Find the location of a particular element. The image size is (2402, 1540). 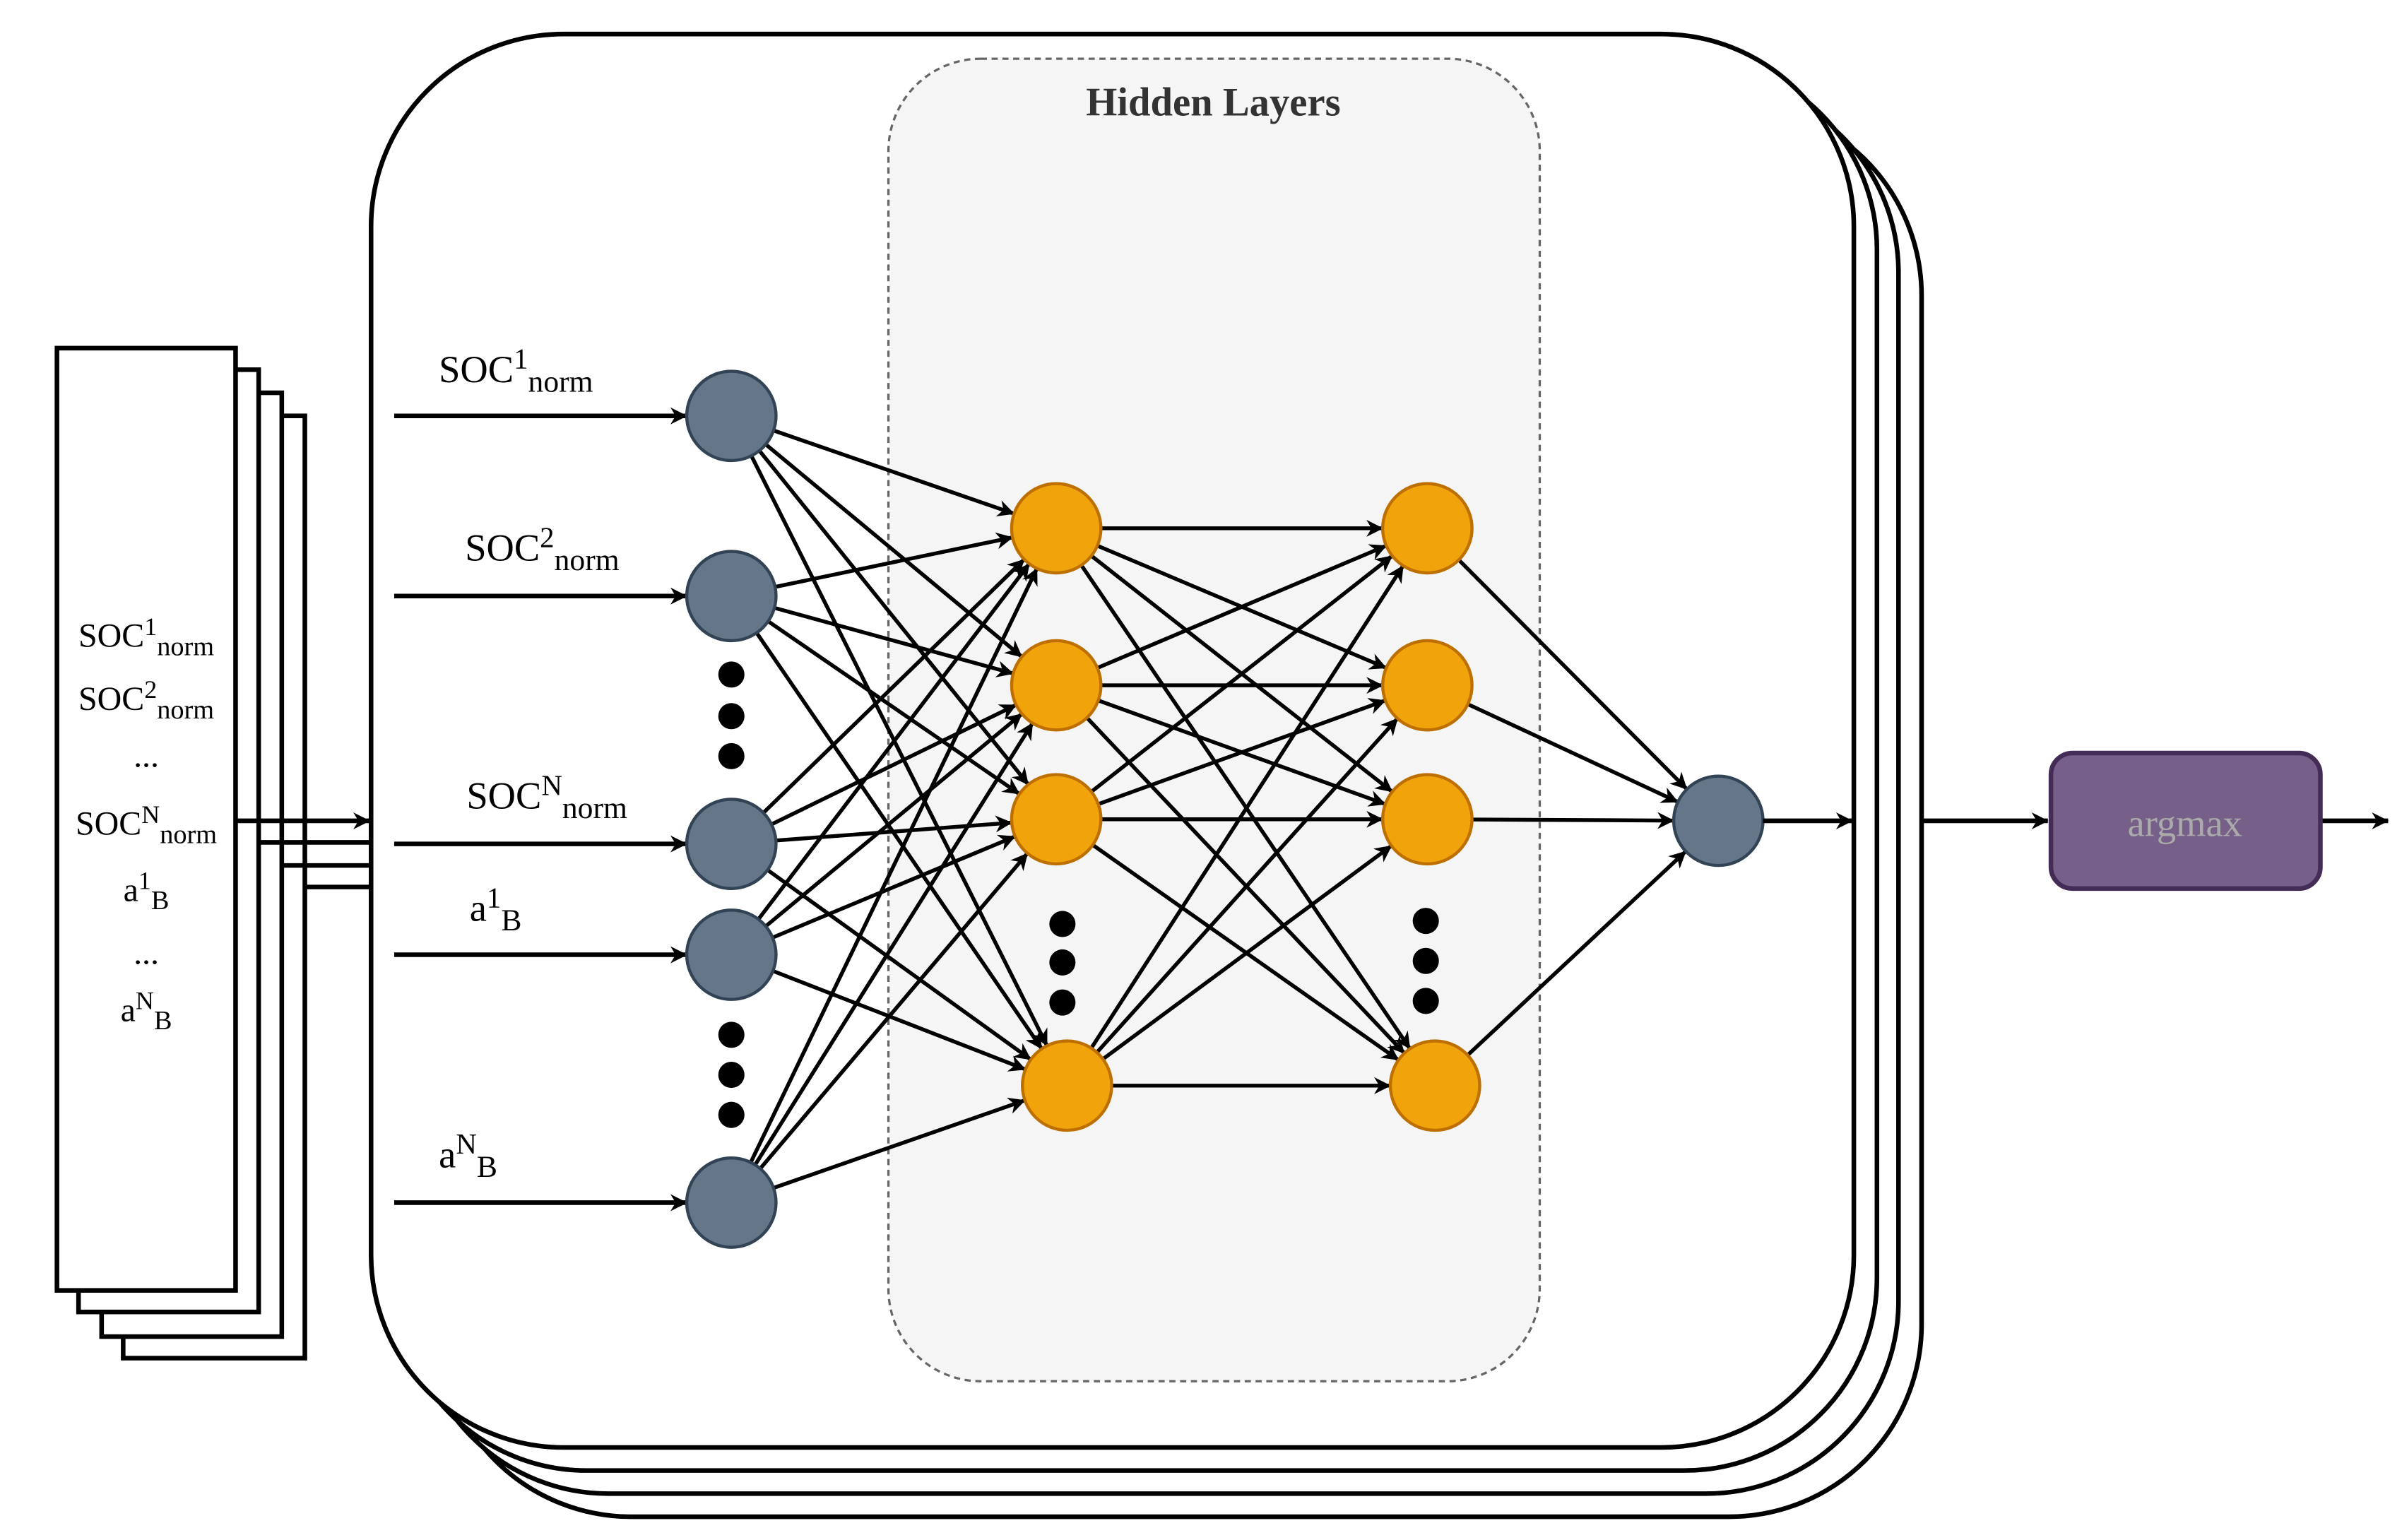

input-label: SOC1norm is located at coordinates (516, 371).